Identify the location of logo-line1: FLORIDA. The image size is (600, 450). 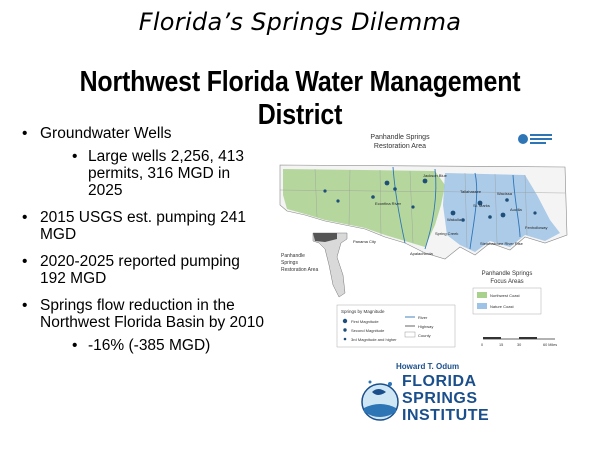
(439, 381).